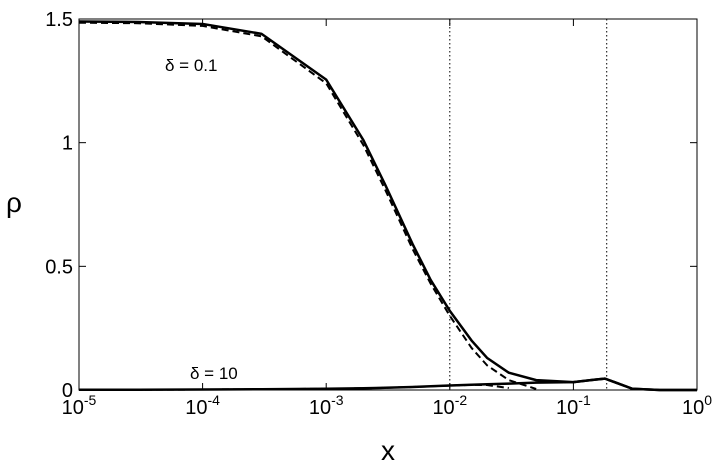  Describe the element at coordinates (214, 373) in the screenshot. I see `annotation: δ = 10` at that location.